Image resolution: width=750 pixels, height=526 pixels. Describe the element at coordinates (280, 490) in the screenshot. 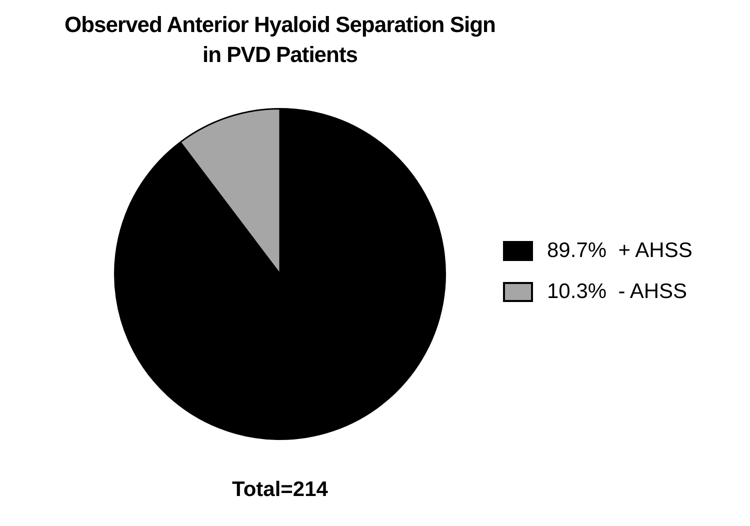

I see `text: Total=214` at that location.